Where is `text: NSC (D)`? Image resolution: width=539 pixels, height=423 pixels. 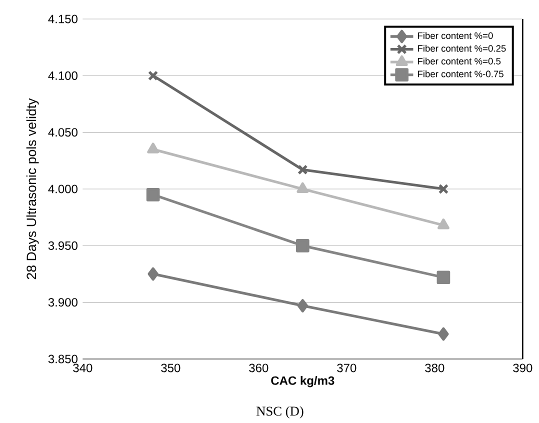 text: NSC (D) is located at coordinates (280, 412).